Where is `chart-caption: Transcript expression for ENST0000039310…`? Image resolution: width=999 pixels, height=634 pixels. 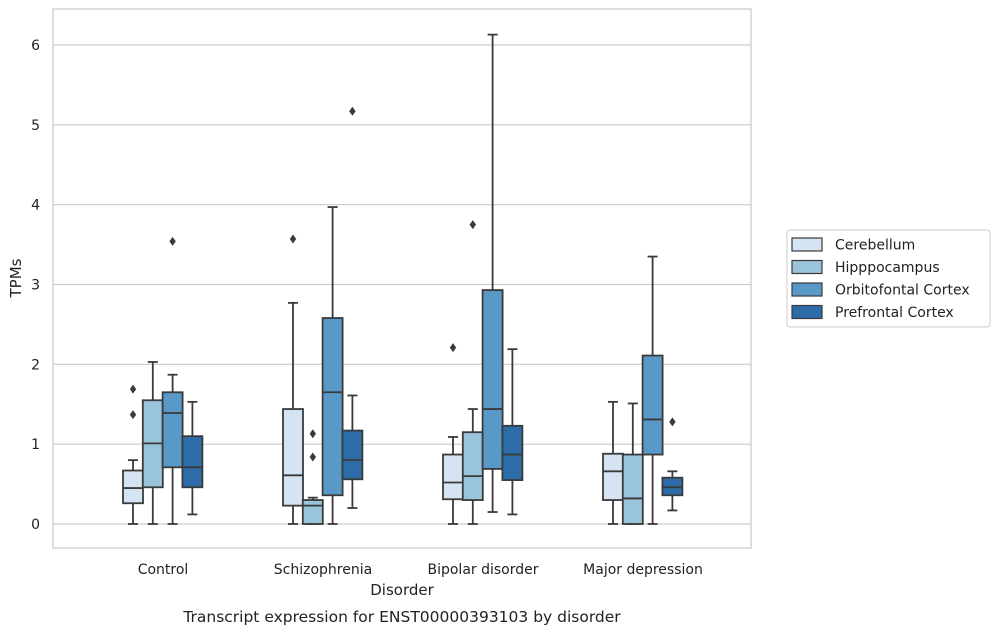
chart-caption: Transcript expression for ENST0000039310… is located at coordinates (401, 617).